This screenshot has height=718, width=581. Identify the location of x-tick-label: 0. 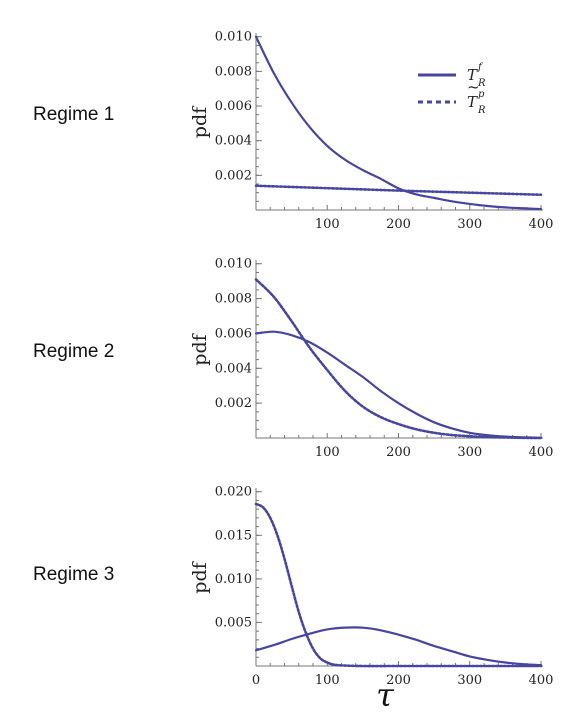
(256, 680).